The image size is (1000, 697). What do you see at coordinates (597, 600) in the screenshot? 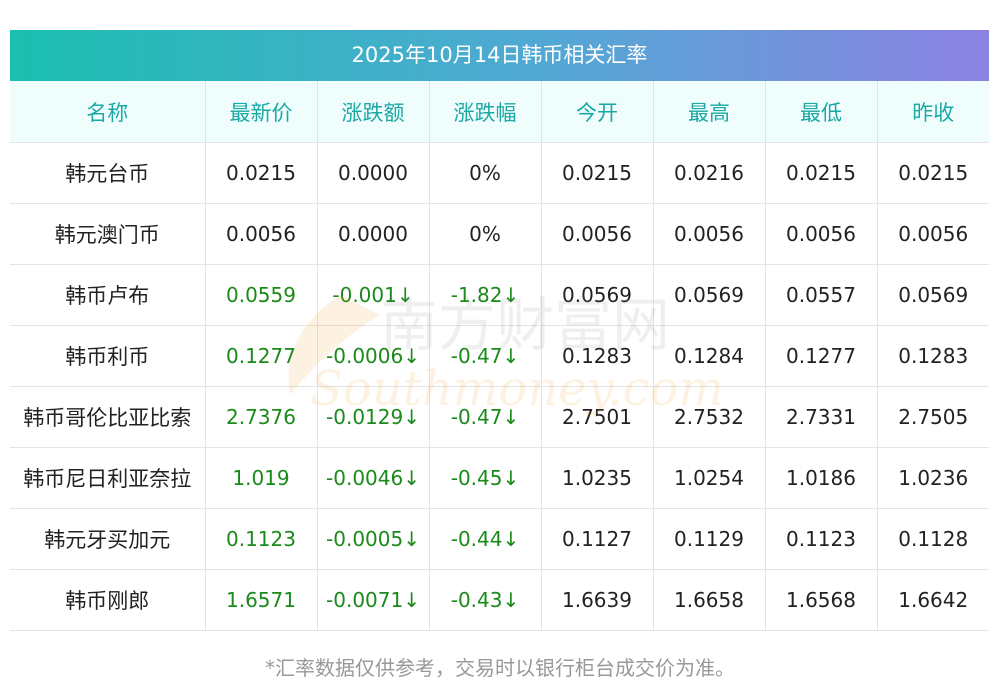
I see `cell-open: 1.6639` at bounding box center [597, 600].